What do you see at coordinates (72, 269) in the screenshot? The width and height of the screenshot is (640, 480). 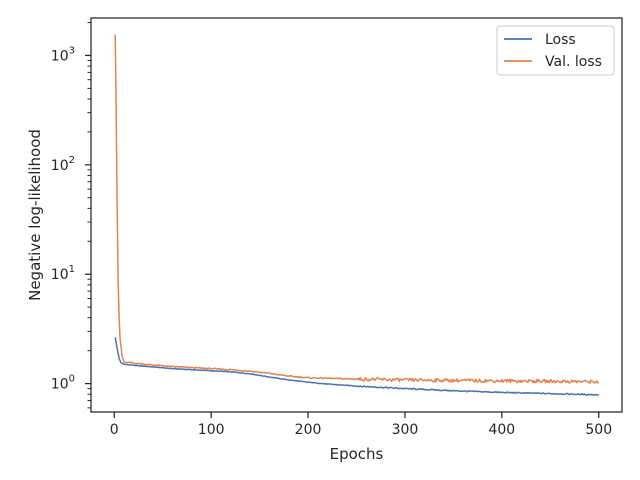 I see `y-tick-exponent: 1` at bounding box center [72, 269].